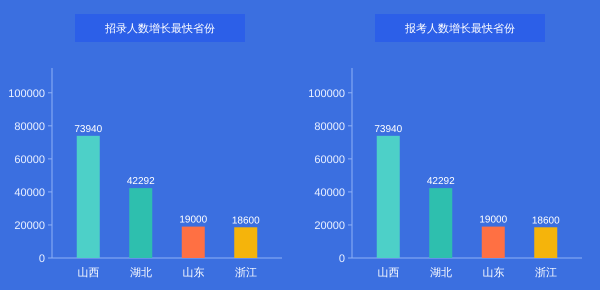 The image size is (600, 290). What do you see at coordinates (159, 28) in the screenshot?
I see `chart-title: 招录人数增长最快省份` at bounding box center [159, 28].